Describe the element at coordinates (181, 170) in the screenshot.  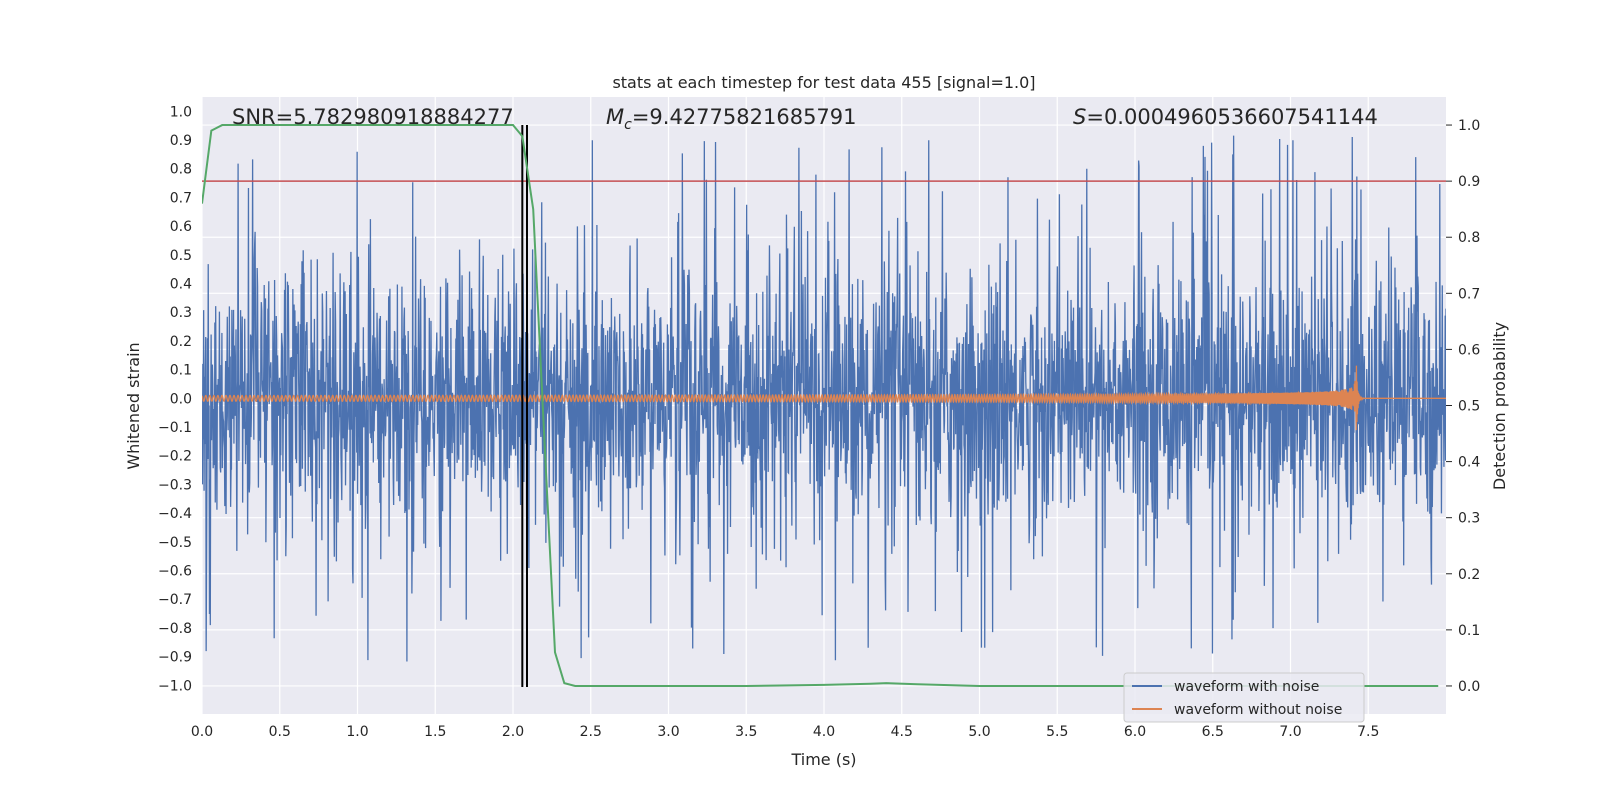
I see `y-tick-label: 0.8` at that location.